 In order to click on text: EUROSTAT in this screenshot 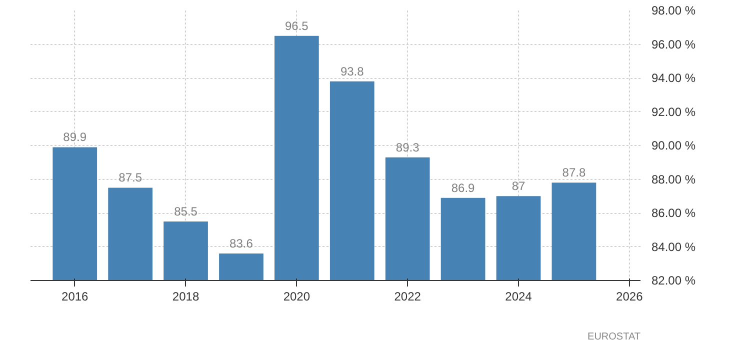, I will do `click(614, 336)`.